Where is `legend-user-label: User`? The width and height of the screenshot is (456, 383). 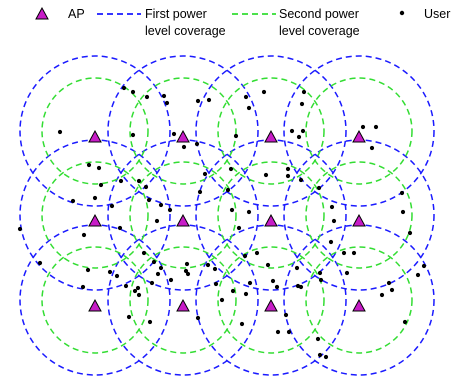
legend-user-label: User is located at coordinates (437, 14).